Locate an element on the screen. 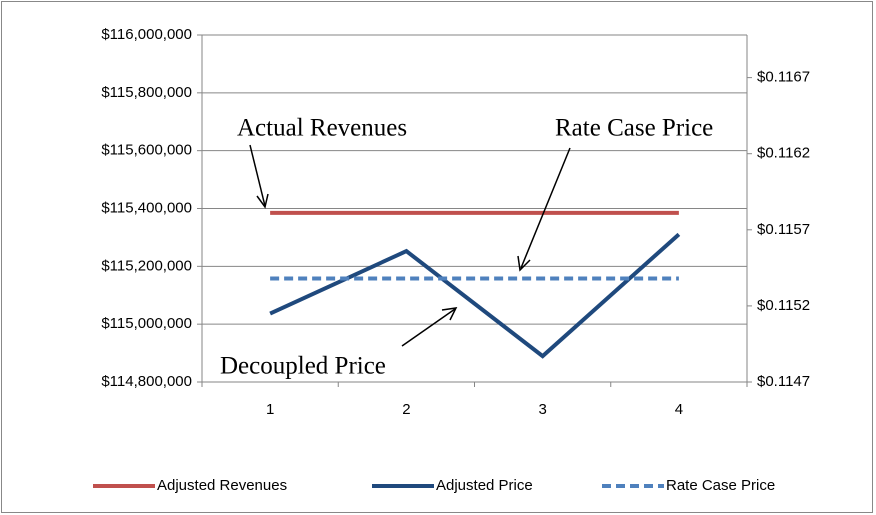  y-tick-label: $115,400,000 is located at coordinates (146, 207).